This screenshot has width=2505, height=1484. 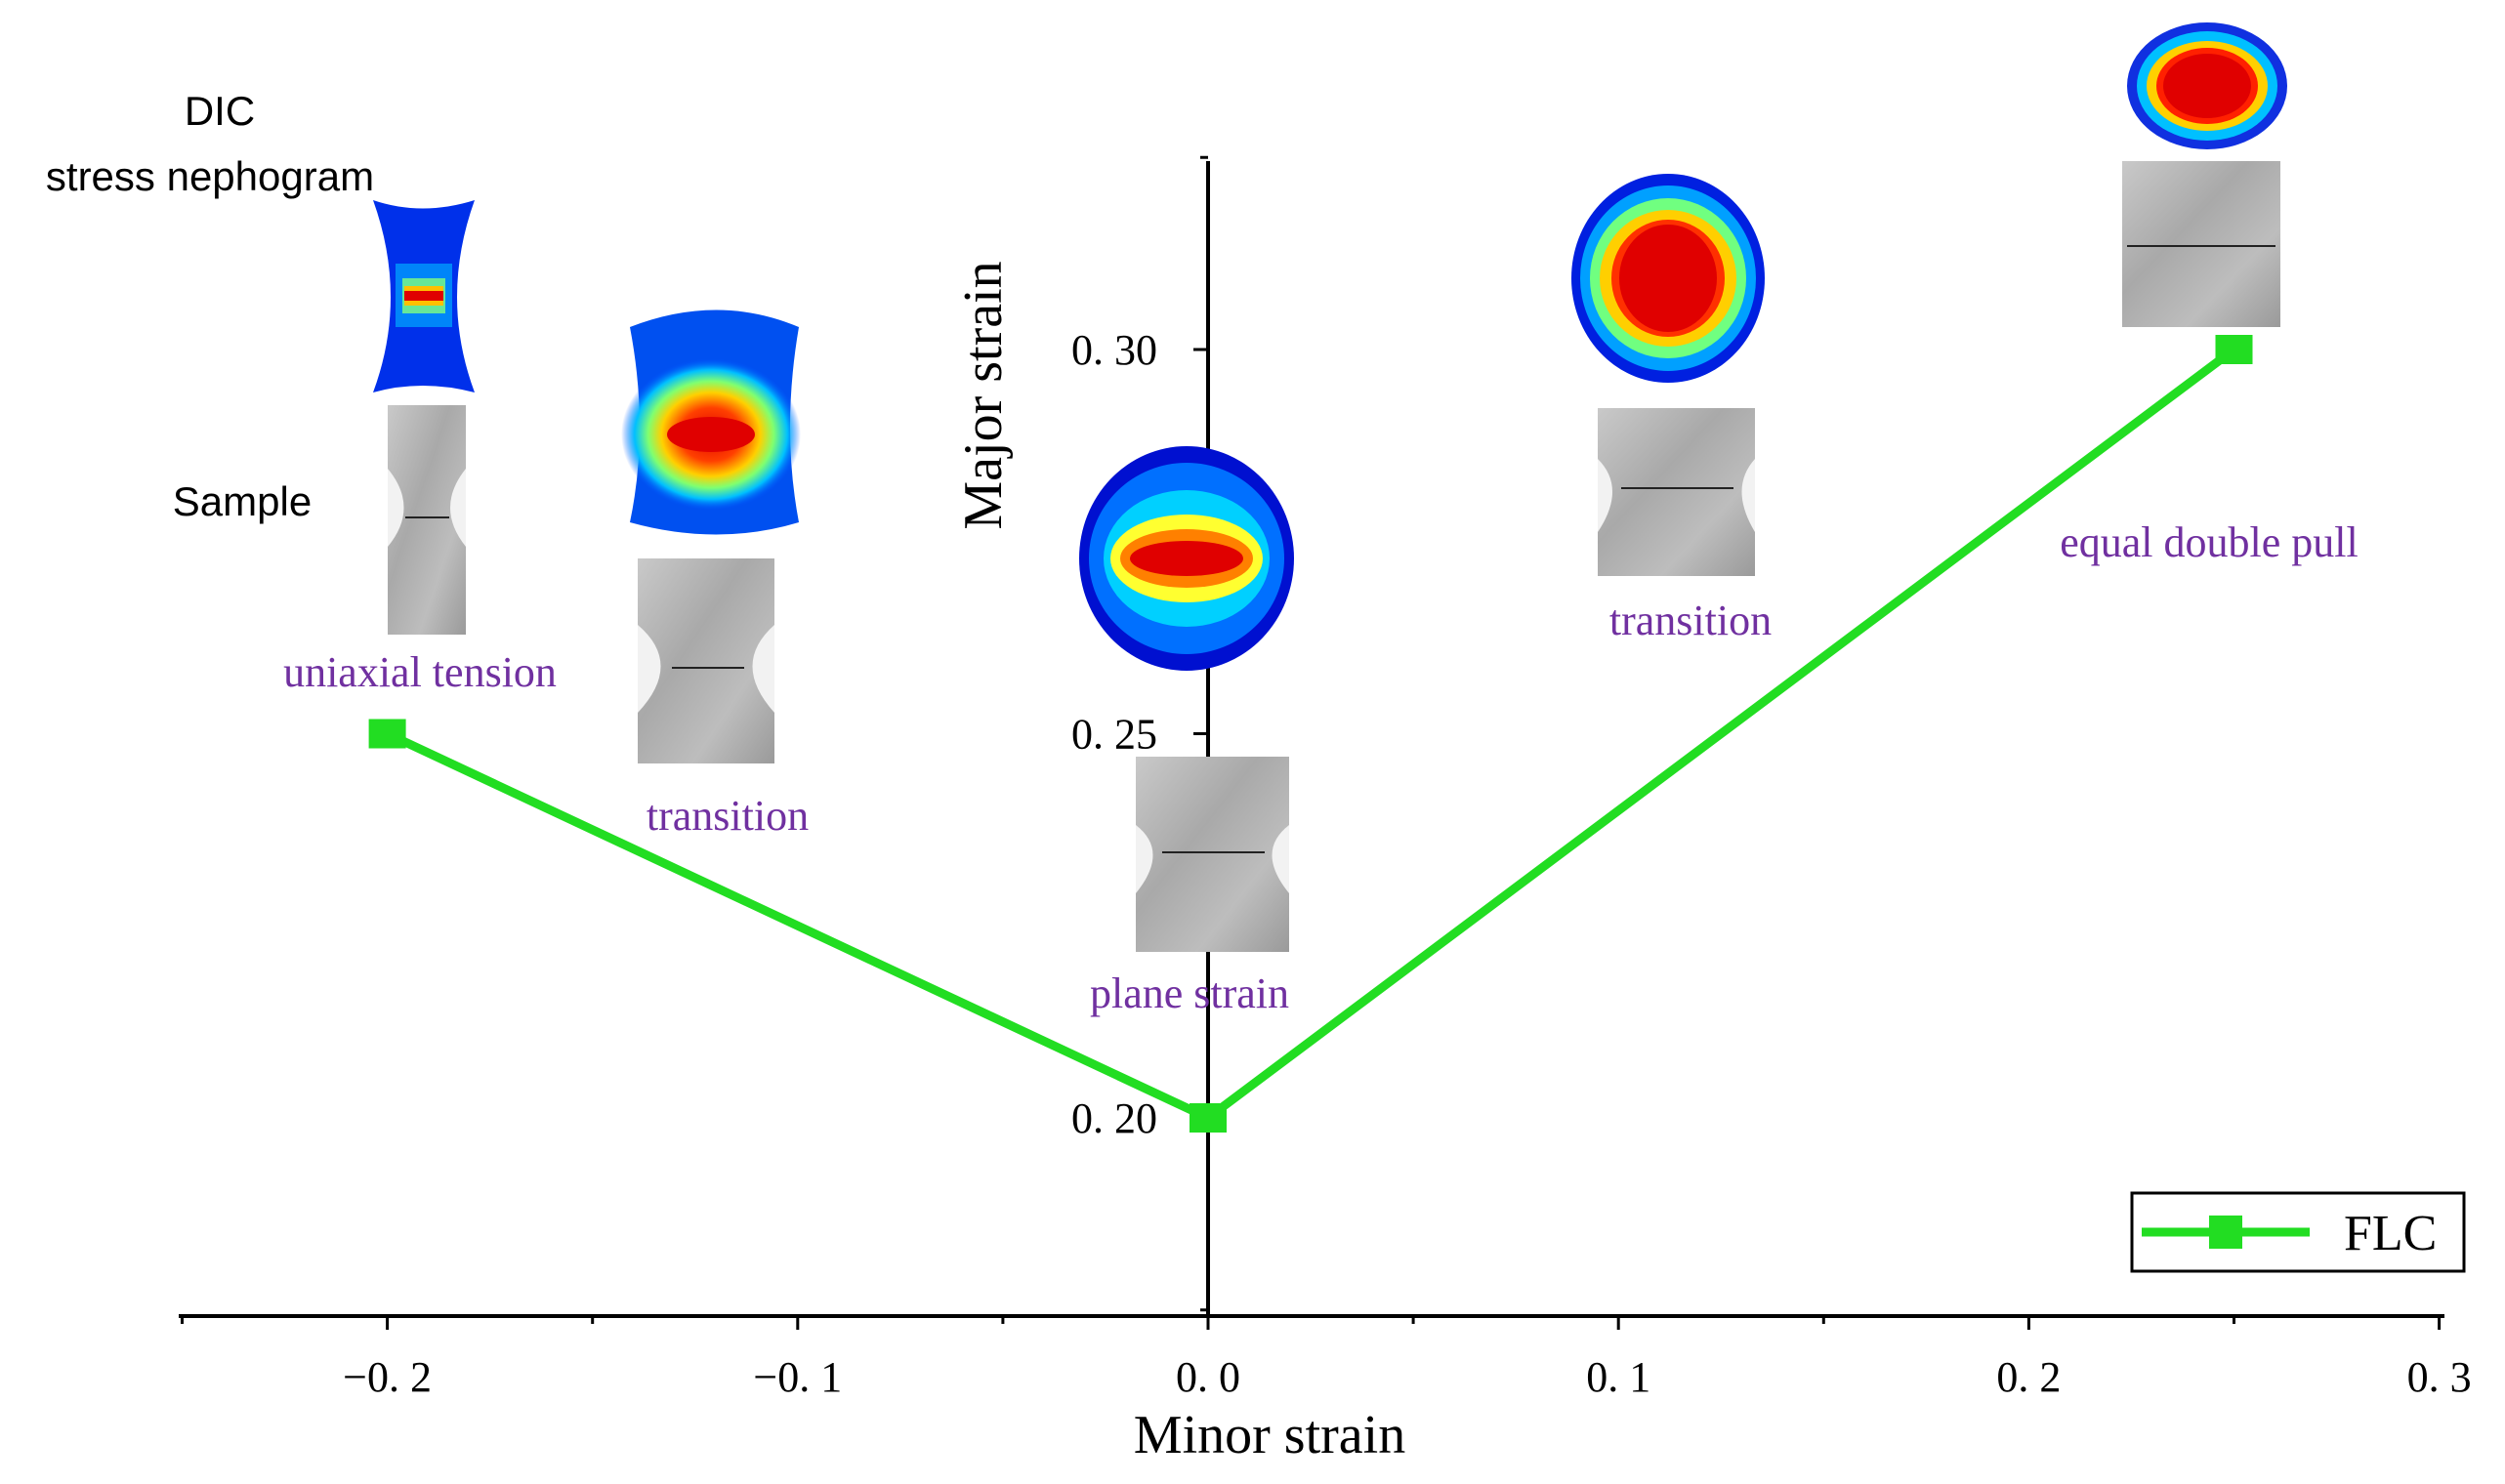 What do you see at coordinates (728, 816) in the screenshot?
I see `annotation-transition-left: transition` at bounding box center [728, 816].